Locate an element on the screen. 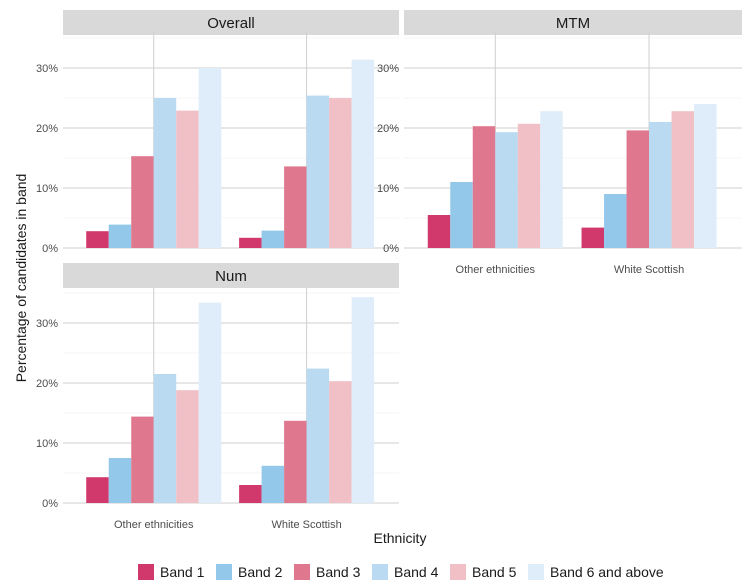  legend-label: Band 3 is located at coordinates (338, 572).